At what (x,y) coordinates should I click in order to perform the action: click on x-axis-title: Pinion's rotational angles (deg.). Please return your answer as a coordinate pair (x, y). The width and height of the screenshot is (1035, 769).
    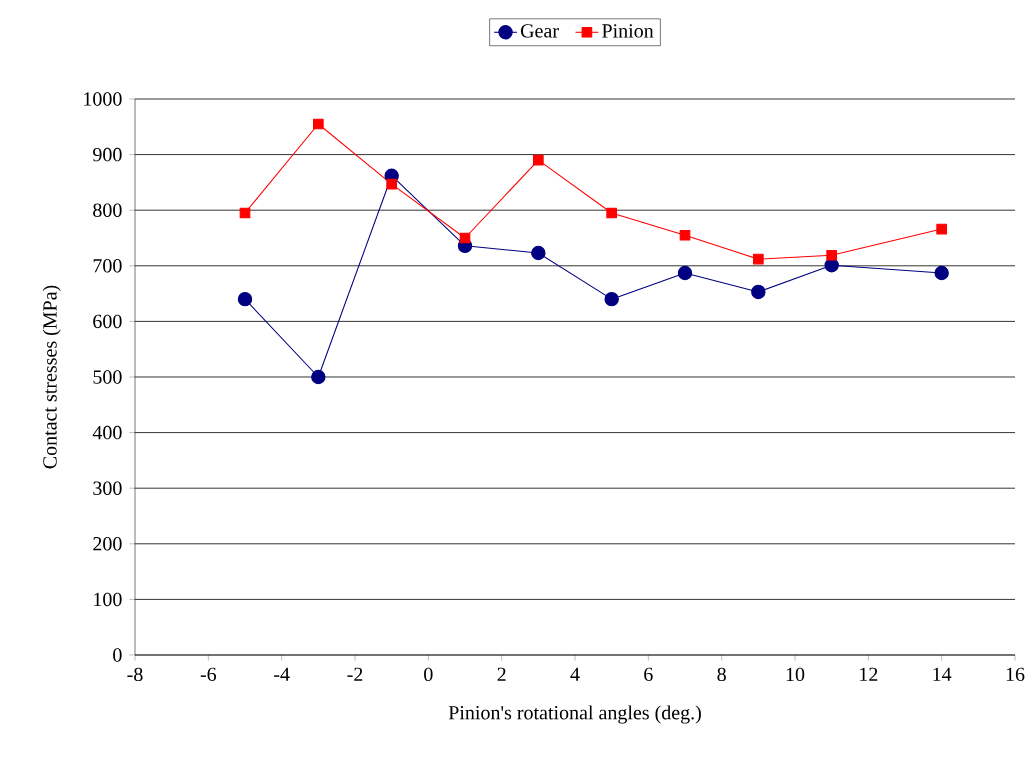
    Looking at the image, I should click on (574, 714).